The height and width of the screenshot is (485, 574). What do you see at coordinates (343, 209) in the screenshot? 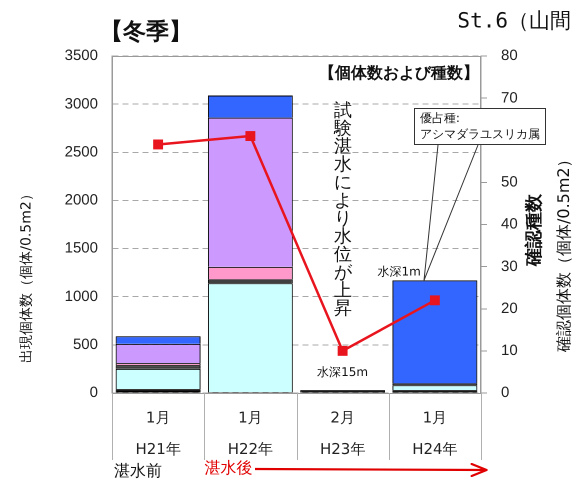
I see `text: 試験湛水により水位が上昇` at bounding box center [343, 209].